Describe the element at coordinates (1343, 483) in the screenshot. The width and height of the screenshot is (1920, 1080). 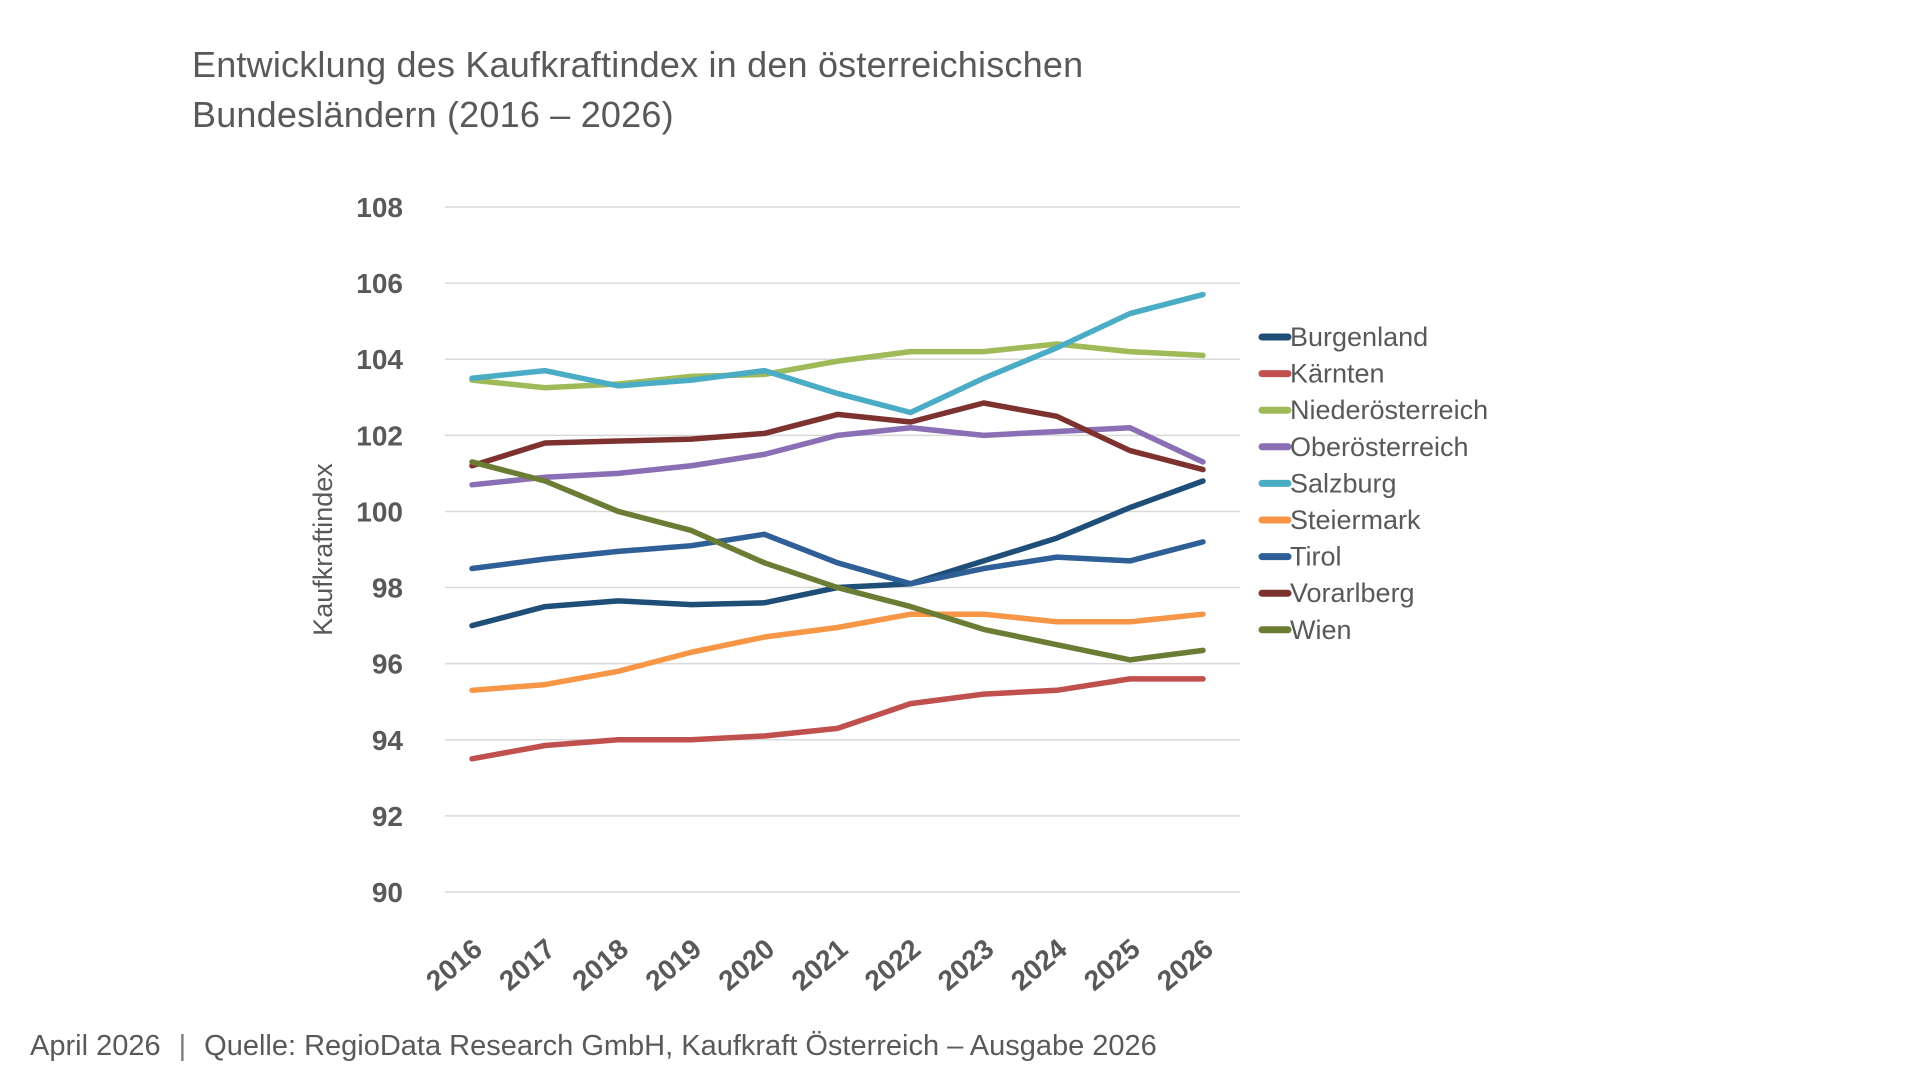
I see `legend-label-salzburg: Salzburg` at that location.